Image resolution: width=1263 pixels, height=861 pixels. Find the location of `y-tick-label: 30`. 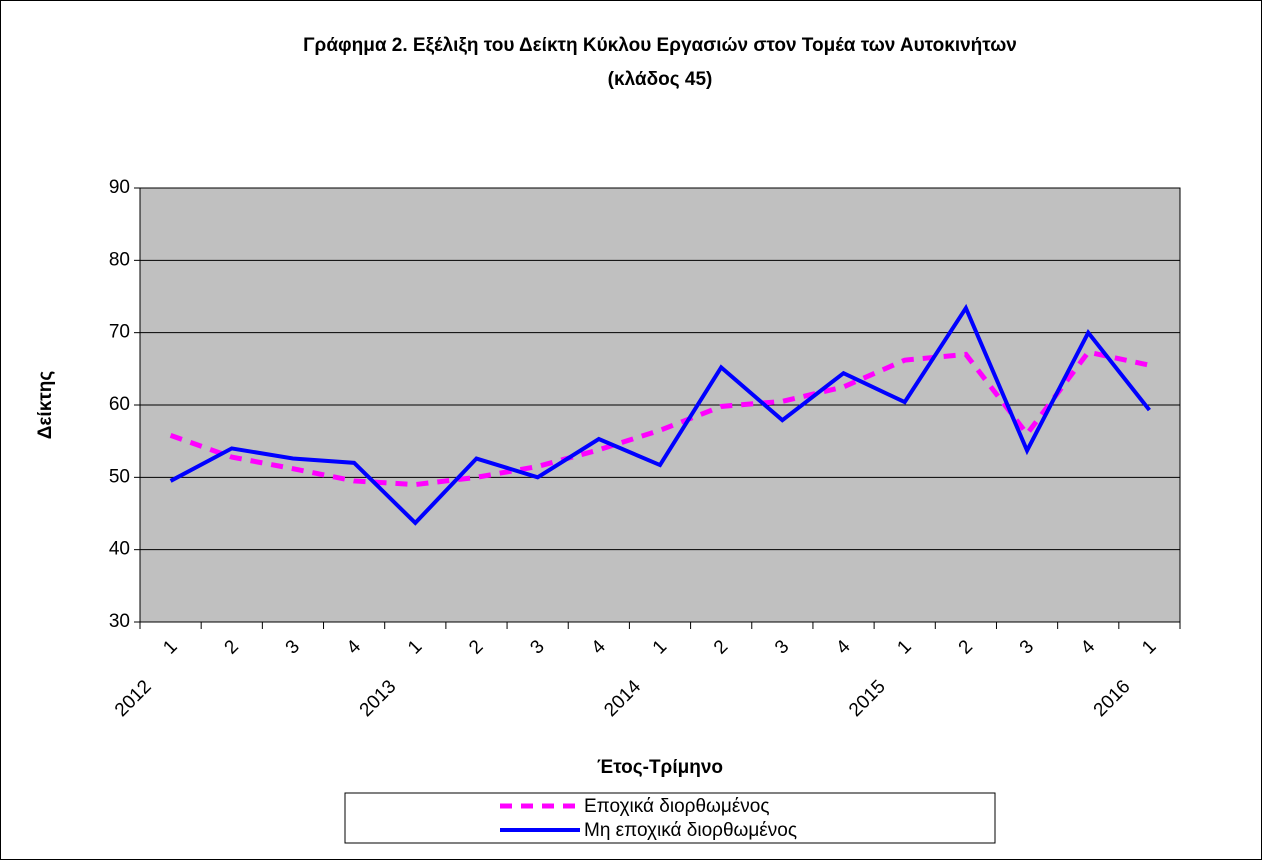

y-tick-label: 30 is located at coordinates (119, 621).